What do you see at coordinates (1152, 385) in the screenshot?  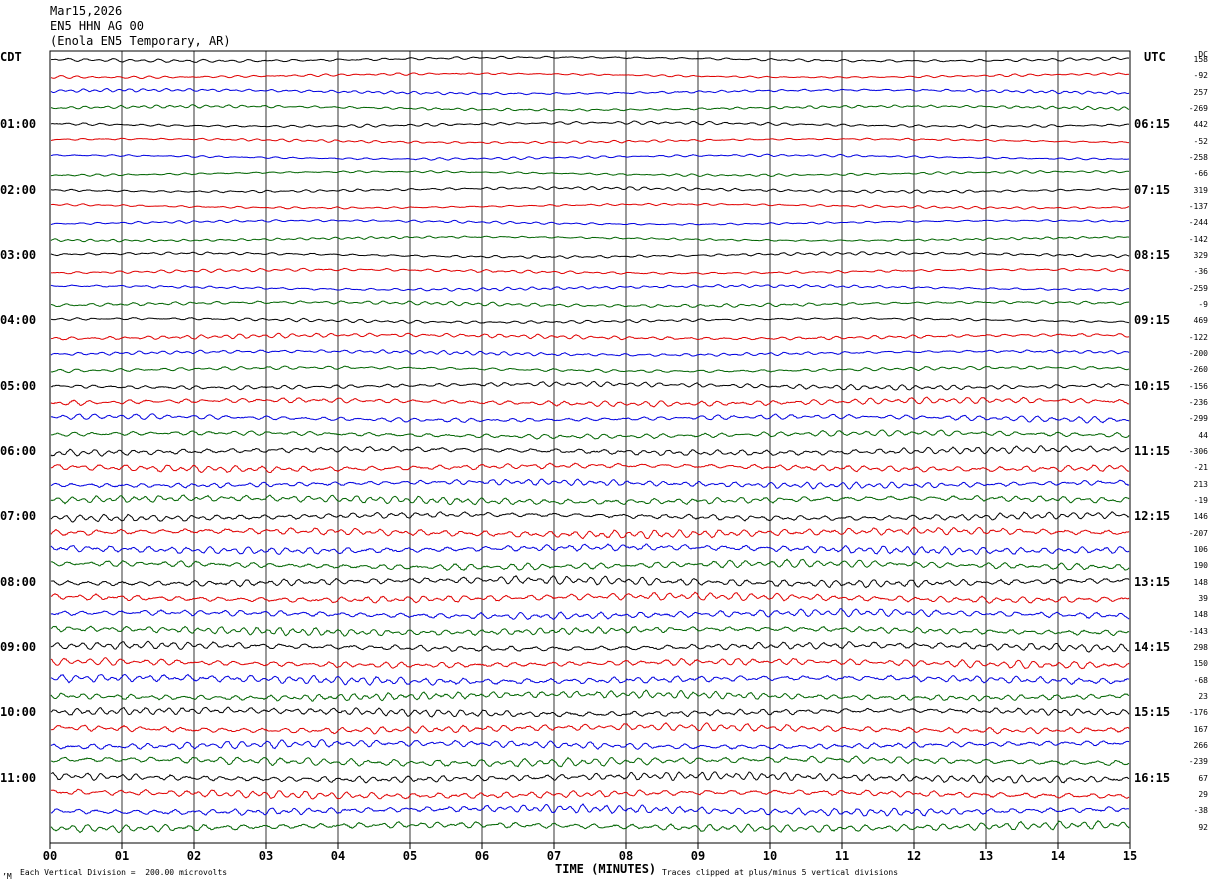 I see `right-hour-label: 10:15` at bounding box center [1152, 385].